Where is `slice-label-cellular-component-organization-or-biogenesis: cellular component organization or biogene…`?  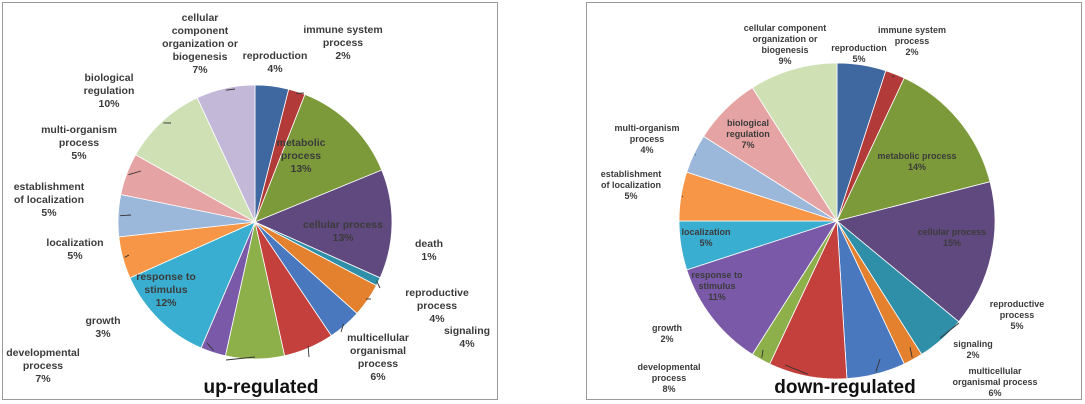
slice-label-cellular-component-organization-or-biogenesis: cellular component organization or biogene… is located at coordinates (785, 44).